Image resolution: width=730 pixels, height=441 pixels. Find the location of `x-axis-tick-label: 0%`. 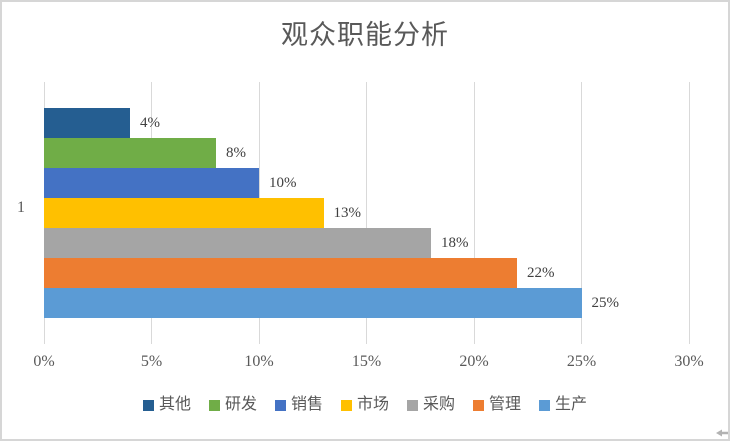

x-axis-tick-label: 0% is located at coordinates (44, 361).